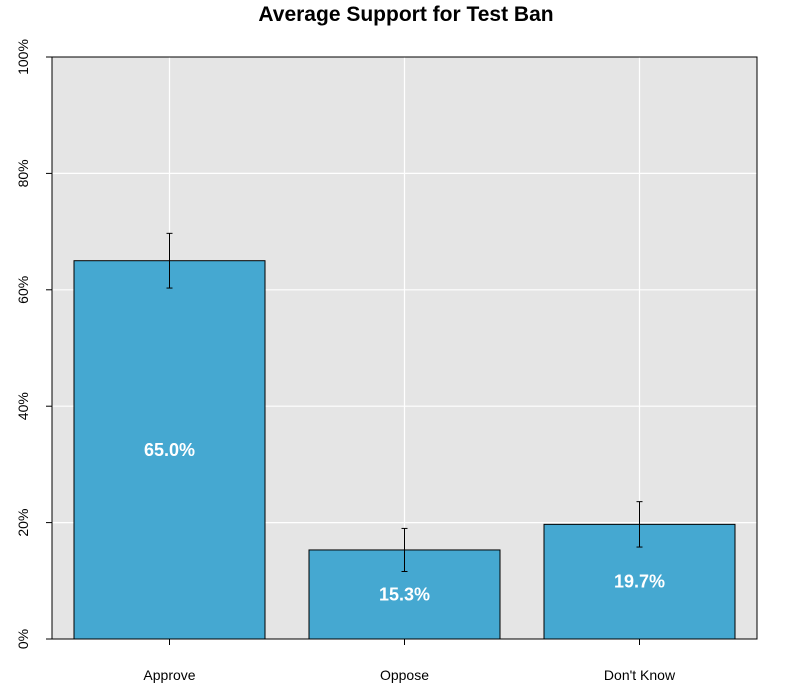  What do you see at coordinates (639, 582) in the screenshot?
I see `data-label: 19.7%` at bounding box center [639, 582].